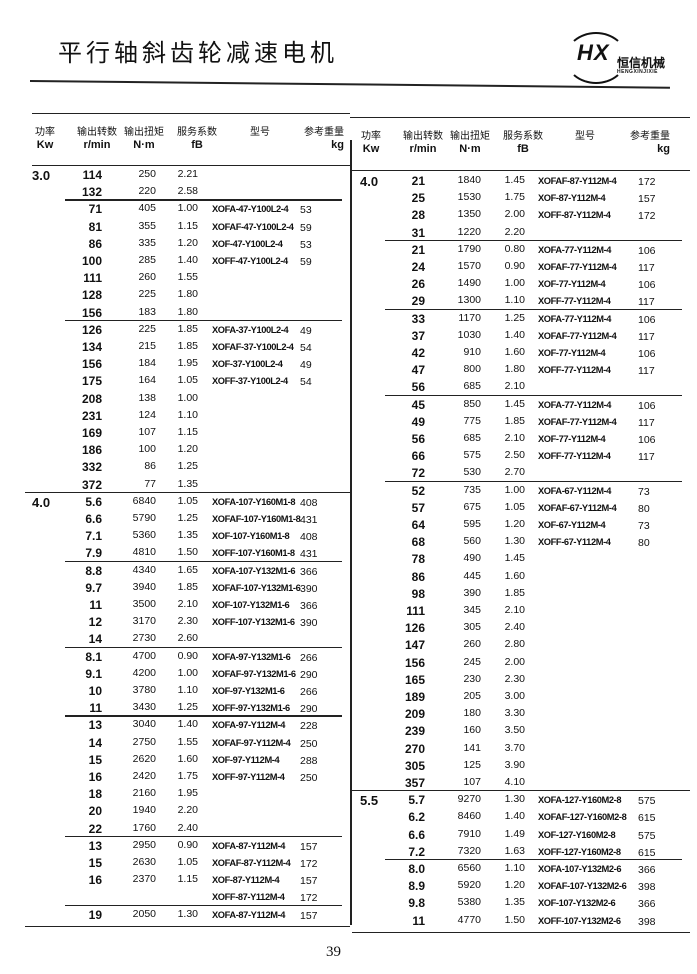 The height and width of the screenshot is (974, 697). What do you see at coordinates (348, 830) in the screenshot?
I see `table-row: 22 1760 2.40` at bounding box center [348, 830].